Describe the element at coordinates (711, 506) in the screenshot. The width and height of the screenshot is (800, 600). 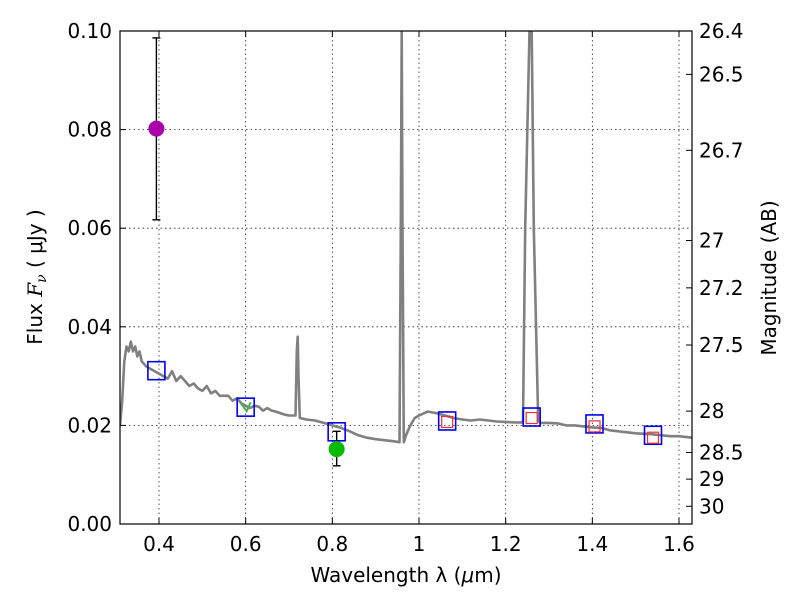
I see `magnitude-tick-label: 30` at that location.